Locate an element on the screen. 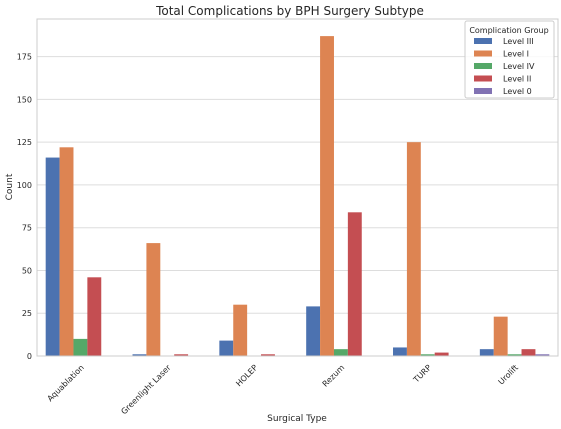 This screenshot has width=561, height=429. y-tick-label: 25 is located at coordinates (27, 313).